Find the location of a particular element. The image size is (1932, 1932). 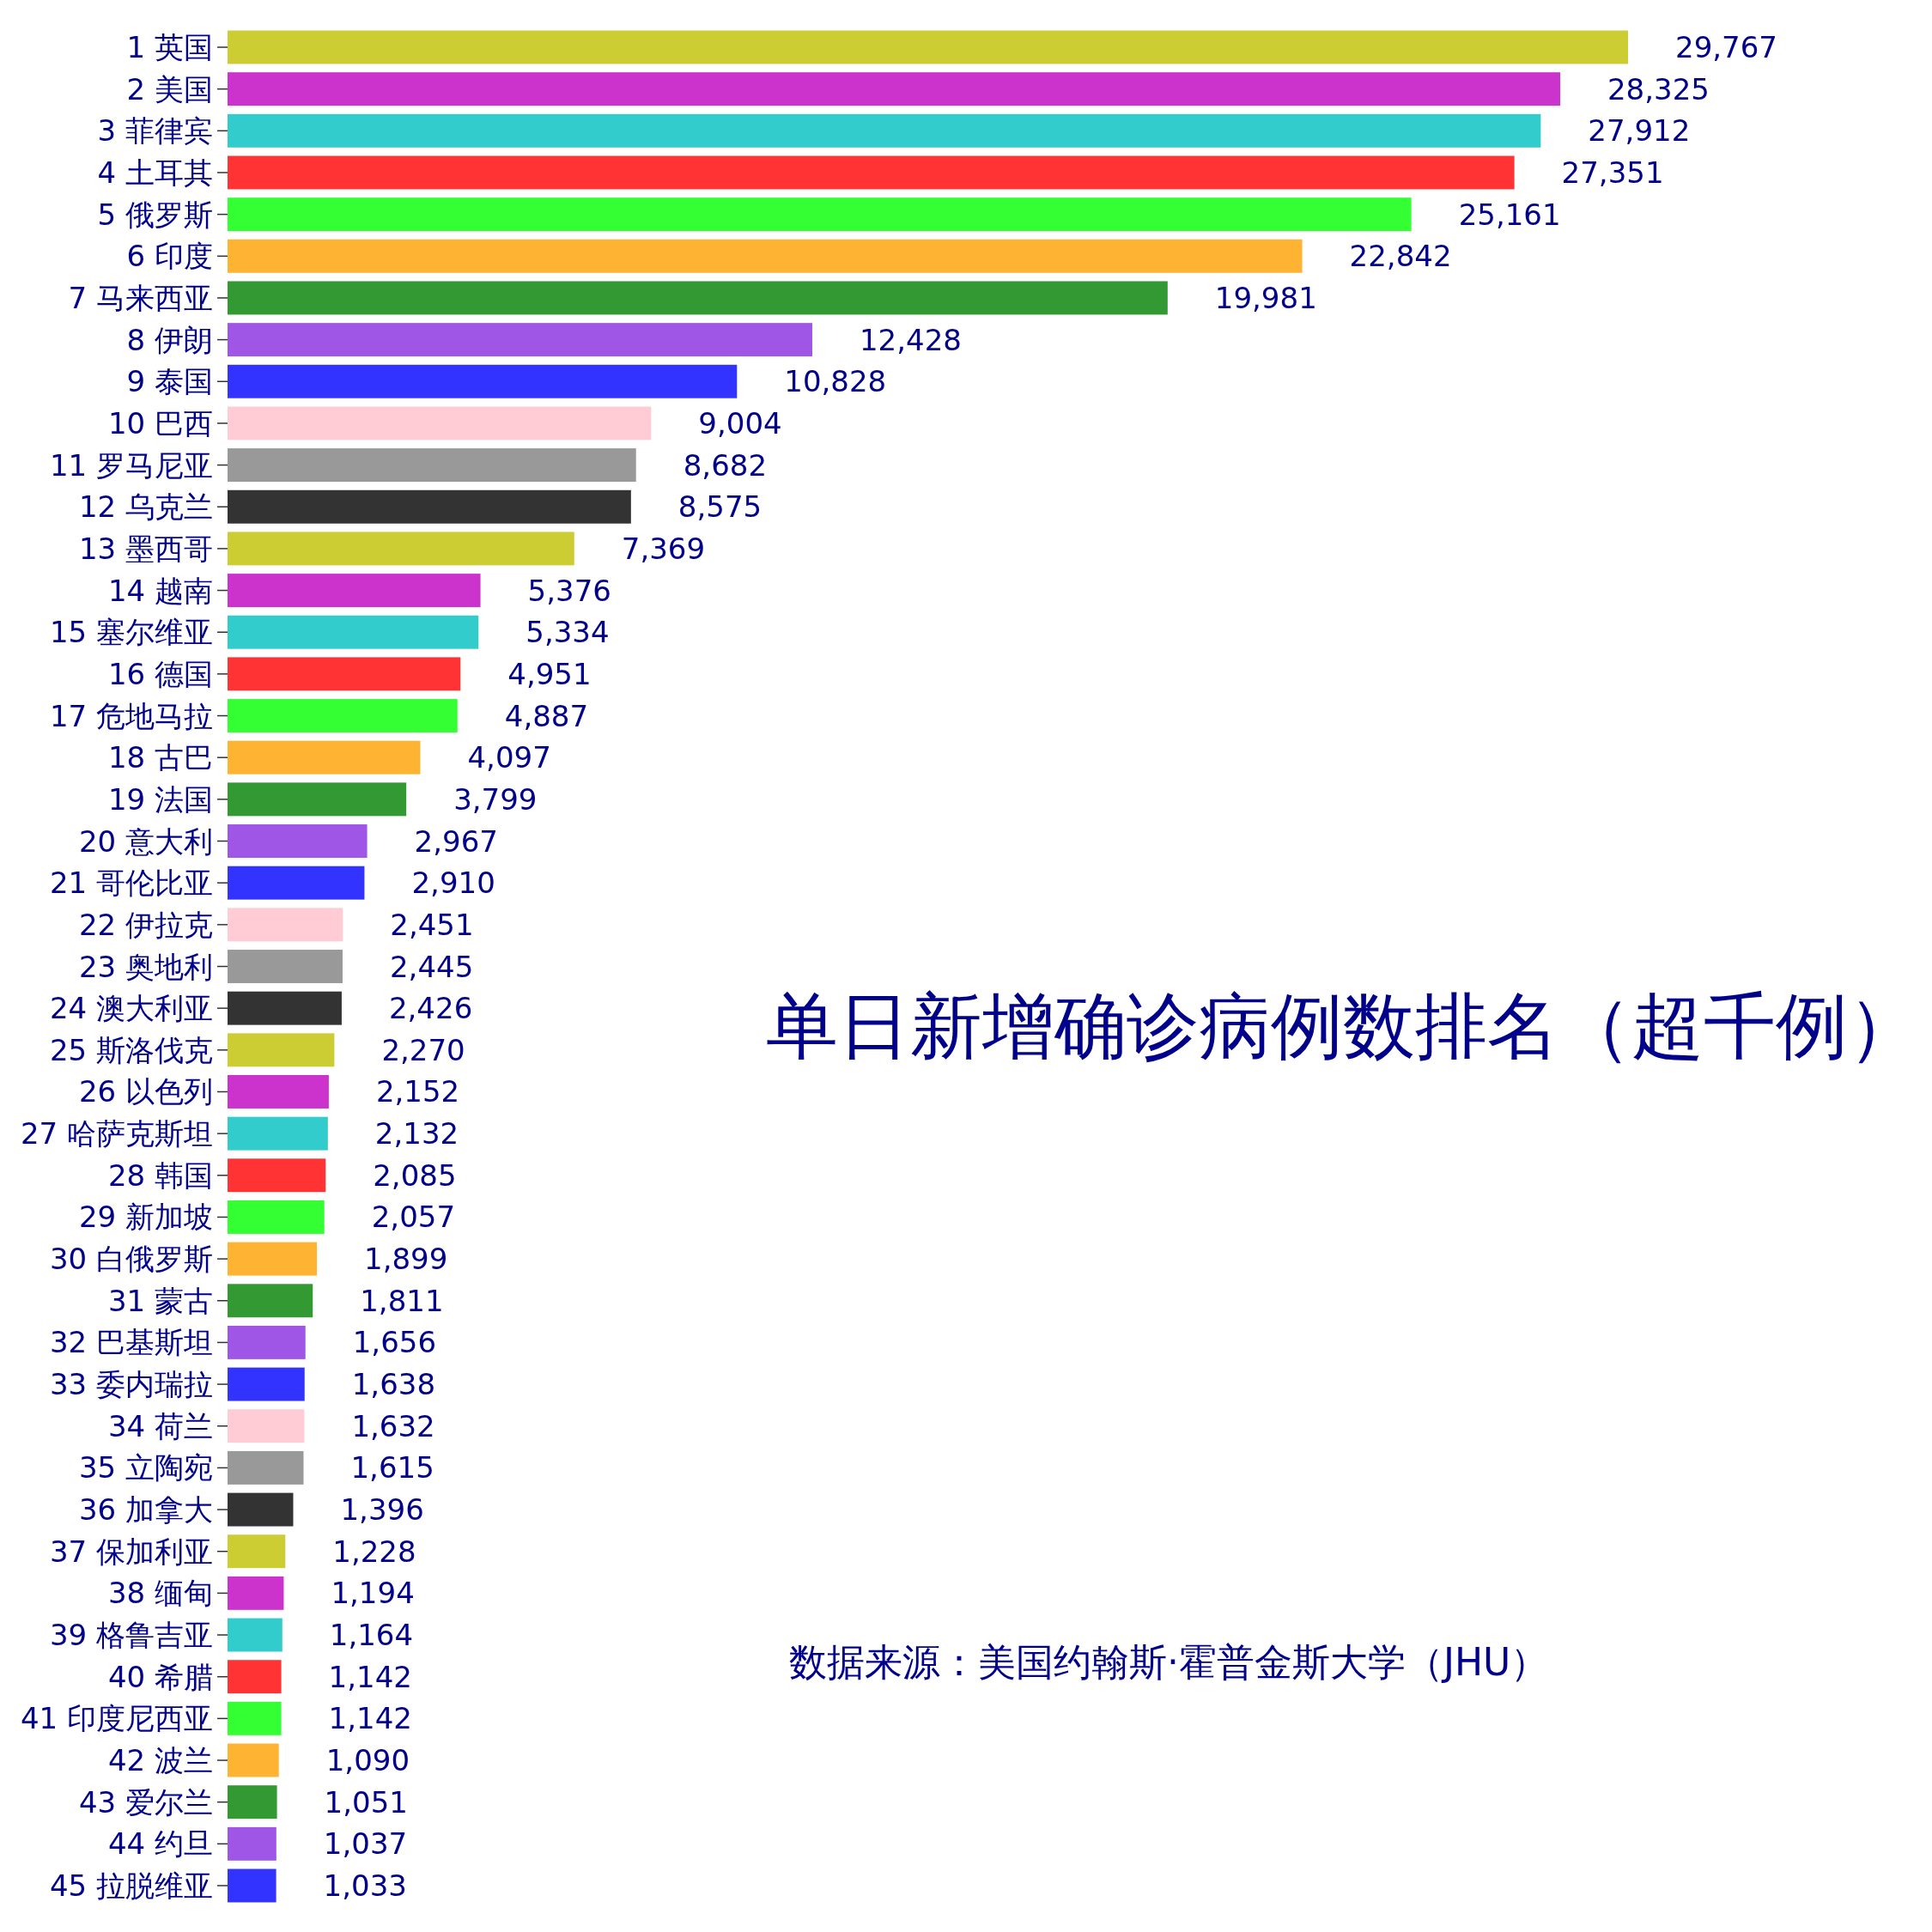

data-label: 2,085 is located at coordinates (415, 1175).